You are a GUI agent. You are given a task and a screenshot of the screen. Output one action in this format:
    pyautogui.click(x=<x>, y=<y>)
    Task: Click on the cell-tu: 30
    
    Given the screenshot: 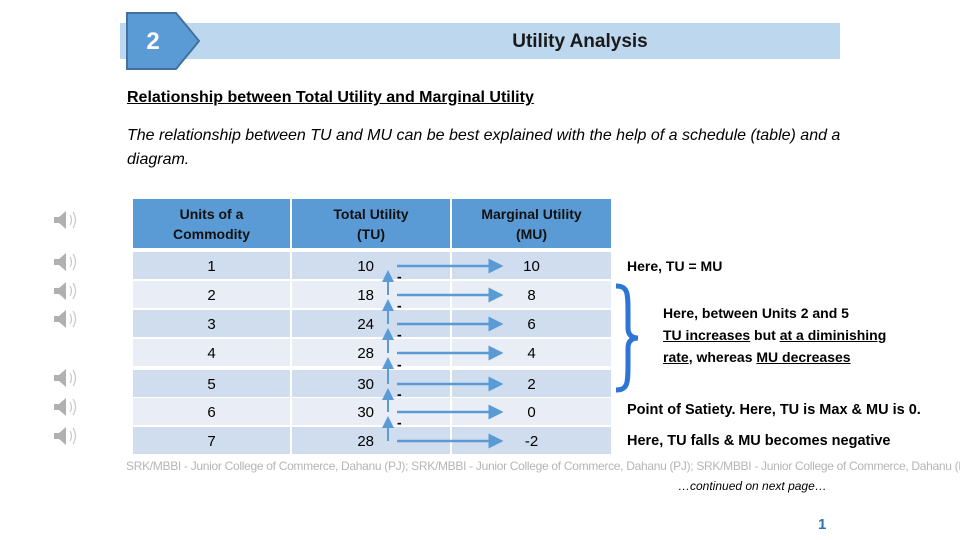 What is the action you would take?
    pyautogui.click(x=371, y=411)
    